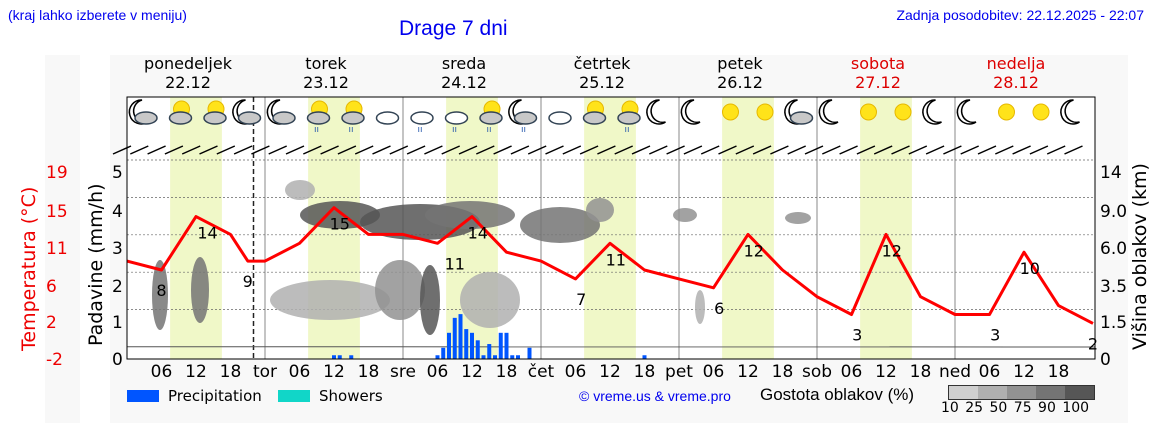  I want to click on temp-axis-title: Temperatura (°C), so click(29, 269).